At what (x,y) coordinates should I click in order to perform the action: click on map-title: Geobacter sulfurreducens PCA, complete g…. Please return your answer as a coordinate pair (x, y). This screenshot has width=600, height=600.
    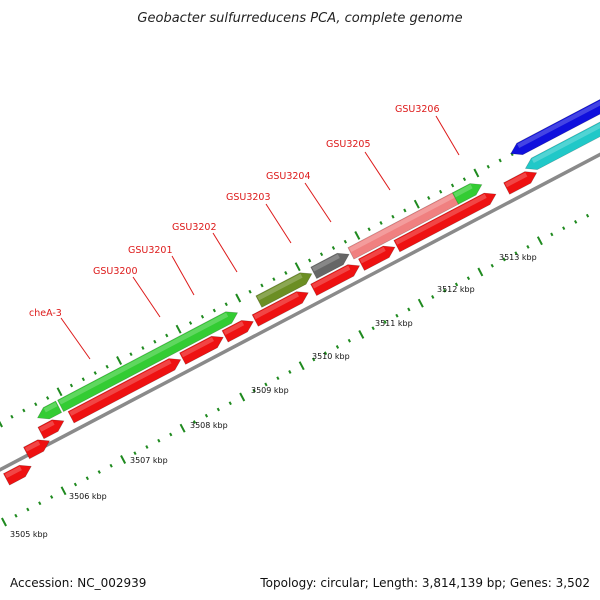
    Looking at the image, I should click on (299, 18).